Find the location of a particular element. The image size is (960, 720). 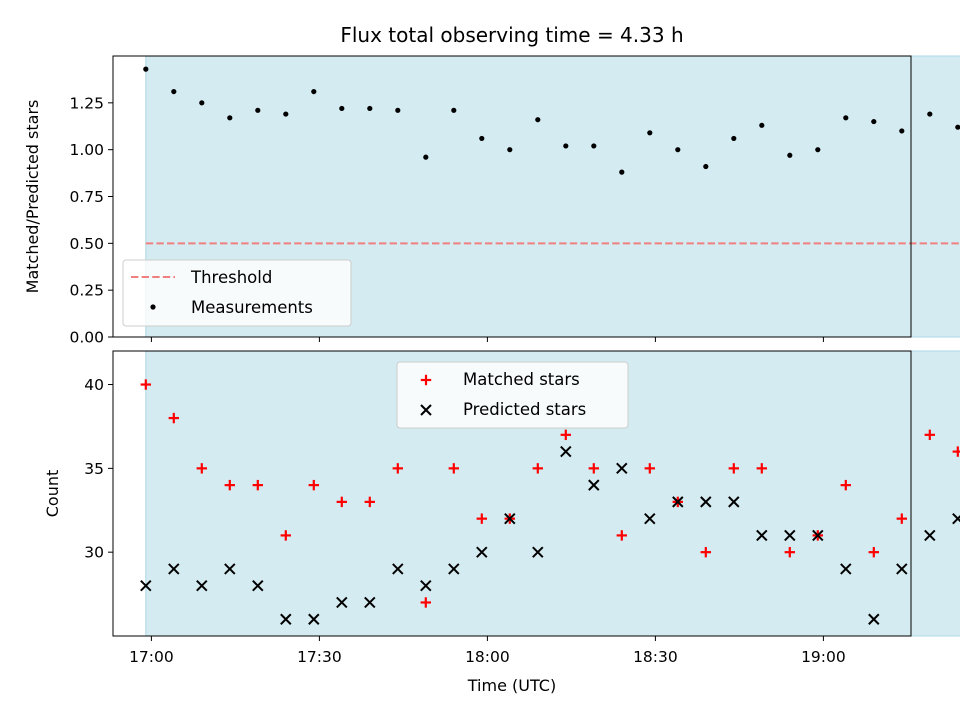

x-tick-label: 19:00 is located at coordinates (823, 657).